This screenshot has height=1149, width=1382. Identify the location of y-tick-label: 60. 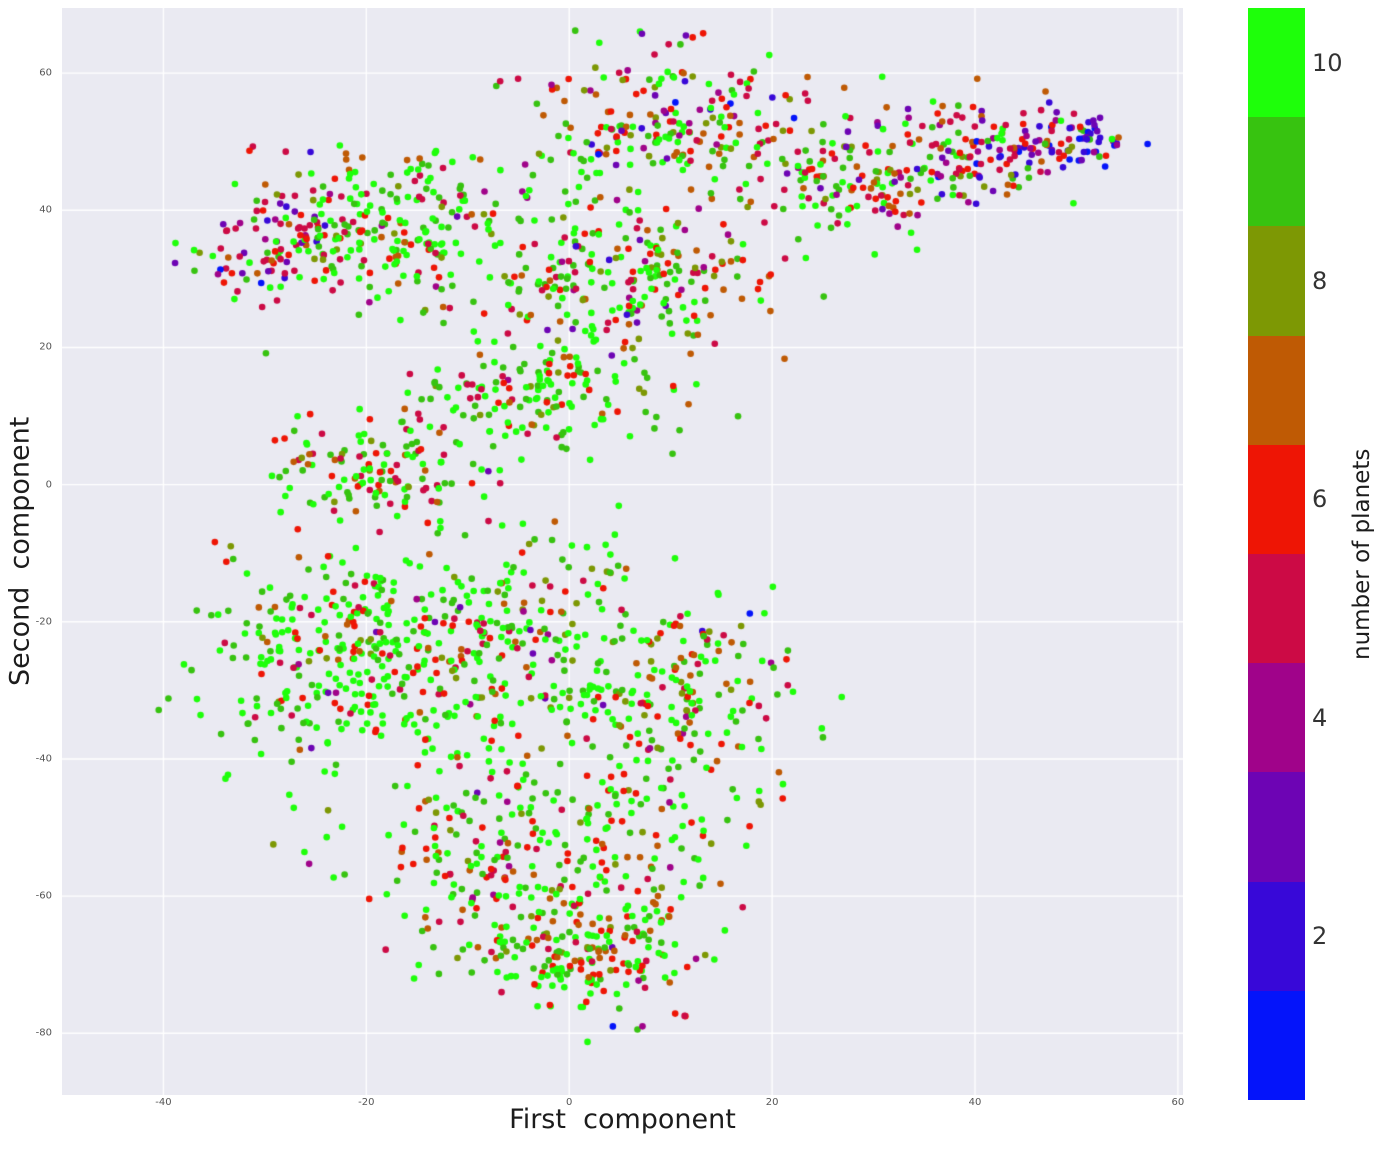
(45, 73).